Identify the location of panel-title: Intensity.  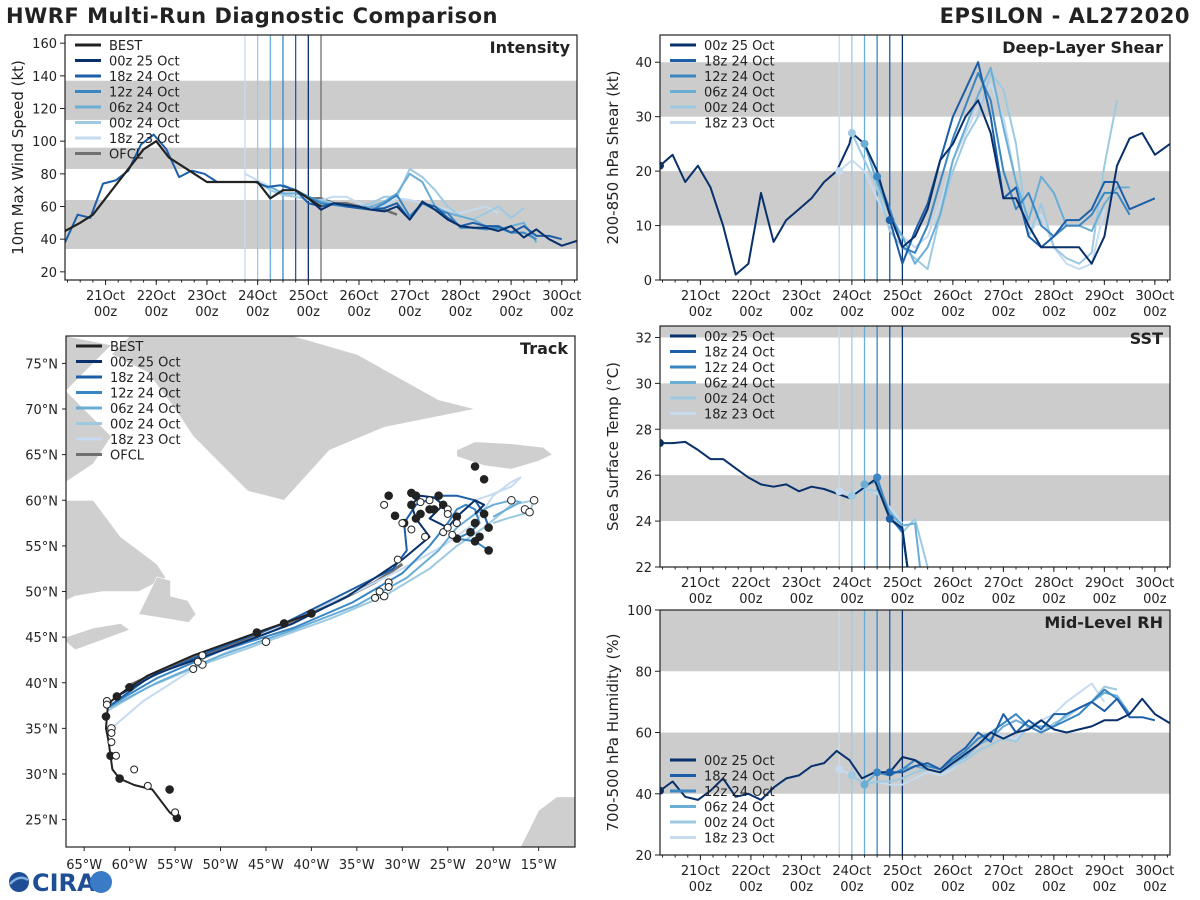
(530, 47).